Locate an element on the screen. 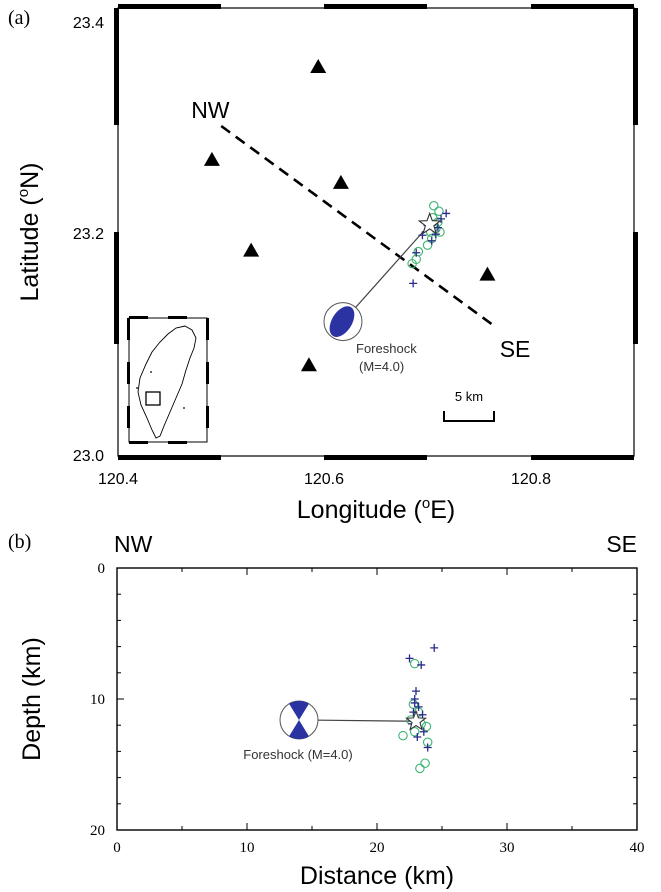 This screenshot has height=892, width=661. foreshock-label: Foreshock (M=4.0) is located at coordinates (297, 754).